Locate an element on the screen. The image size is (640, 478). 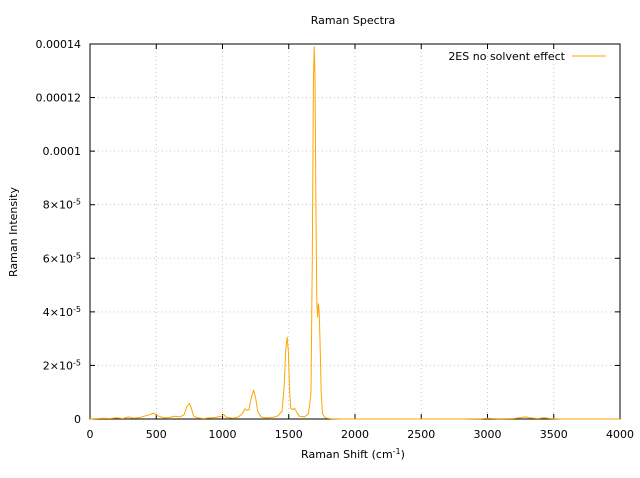
legend: 2ES no solvent effect is located at coordinates (527, 56).